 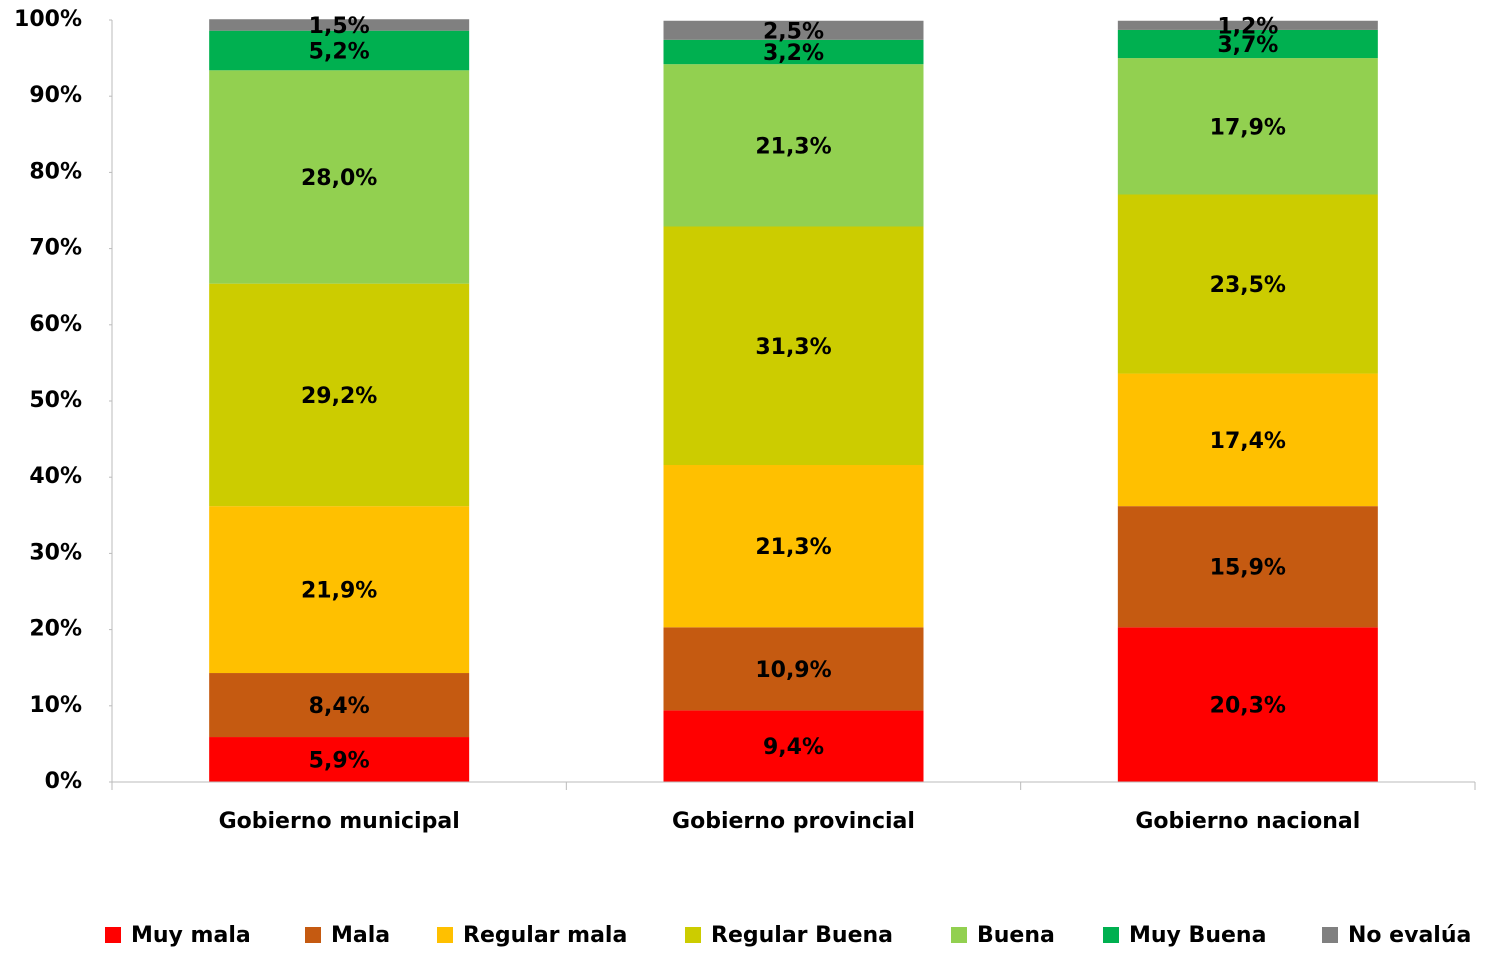 I want to click on data-label: 28,0%, so click(x=339, y=178).